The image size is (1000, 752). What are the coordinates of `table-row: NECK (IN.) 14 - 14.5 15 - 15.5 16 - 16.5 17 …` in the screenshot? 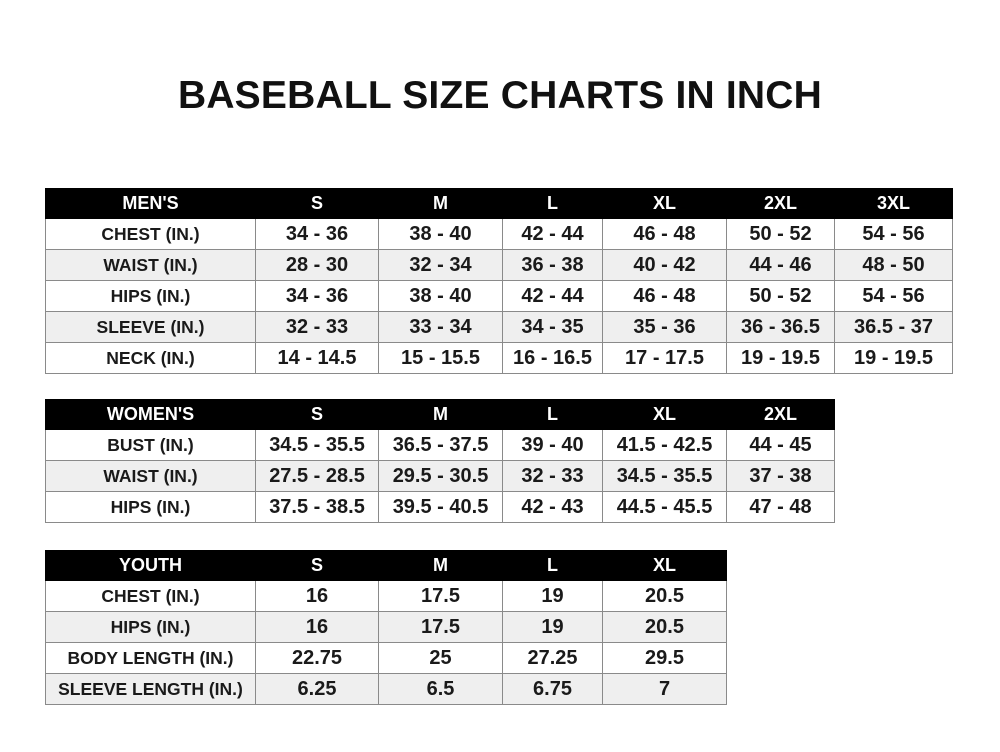 It's located at (499, 358).